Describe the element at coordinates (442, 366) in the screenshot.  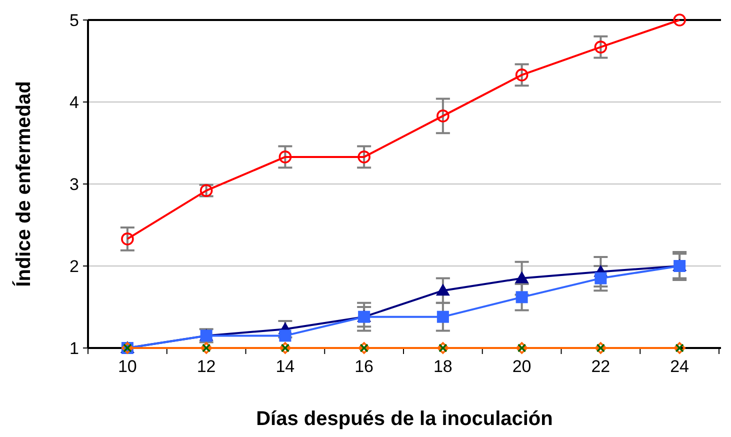
I see `x-tick-label: 18` at that location.